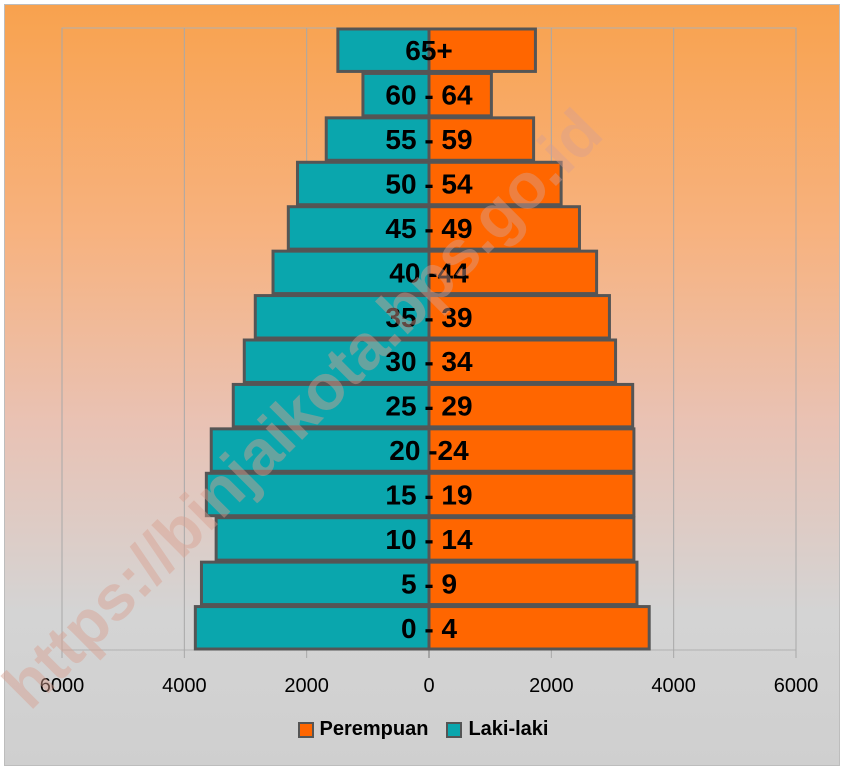 The image size is (846, 771). I want to click on age-group-label: 0 - 4, so click(429, 628).